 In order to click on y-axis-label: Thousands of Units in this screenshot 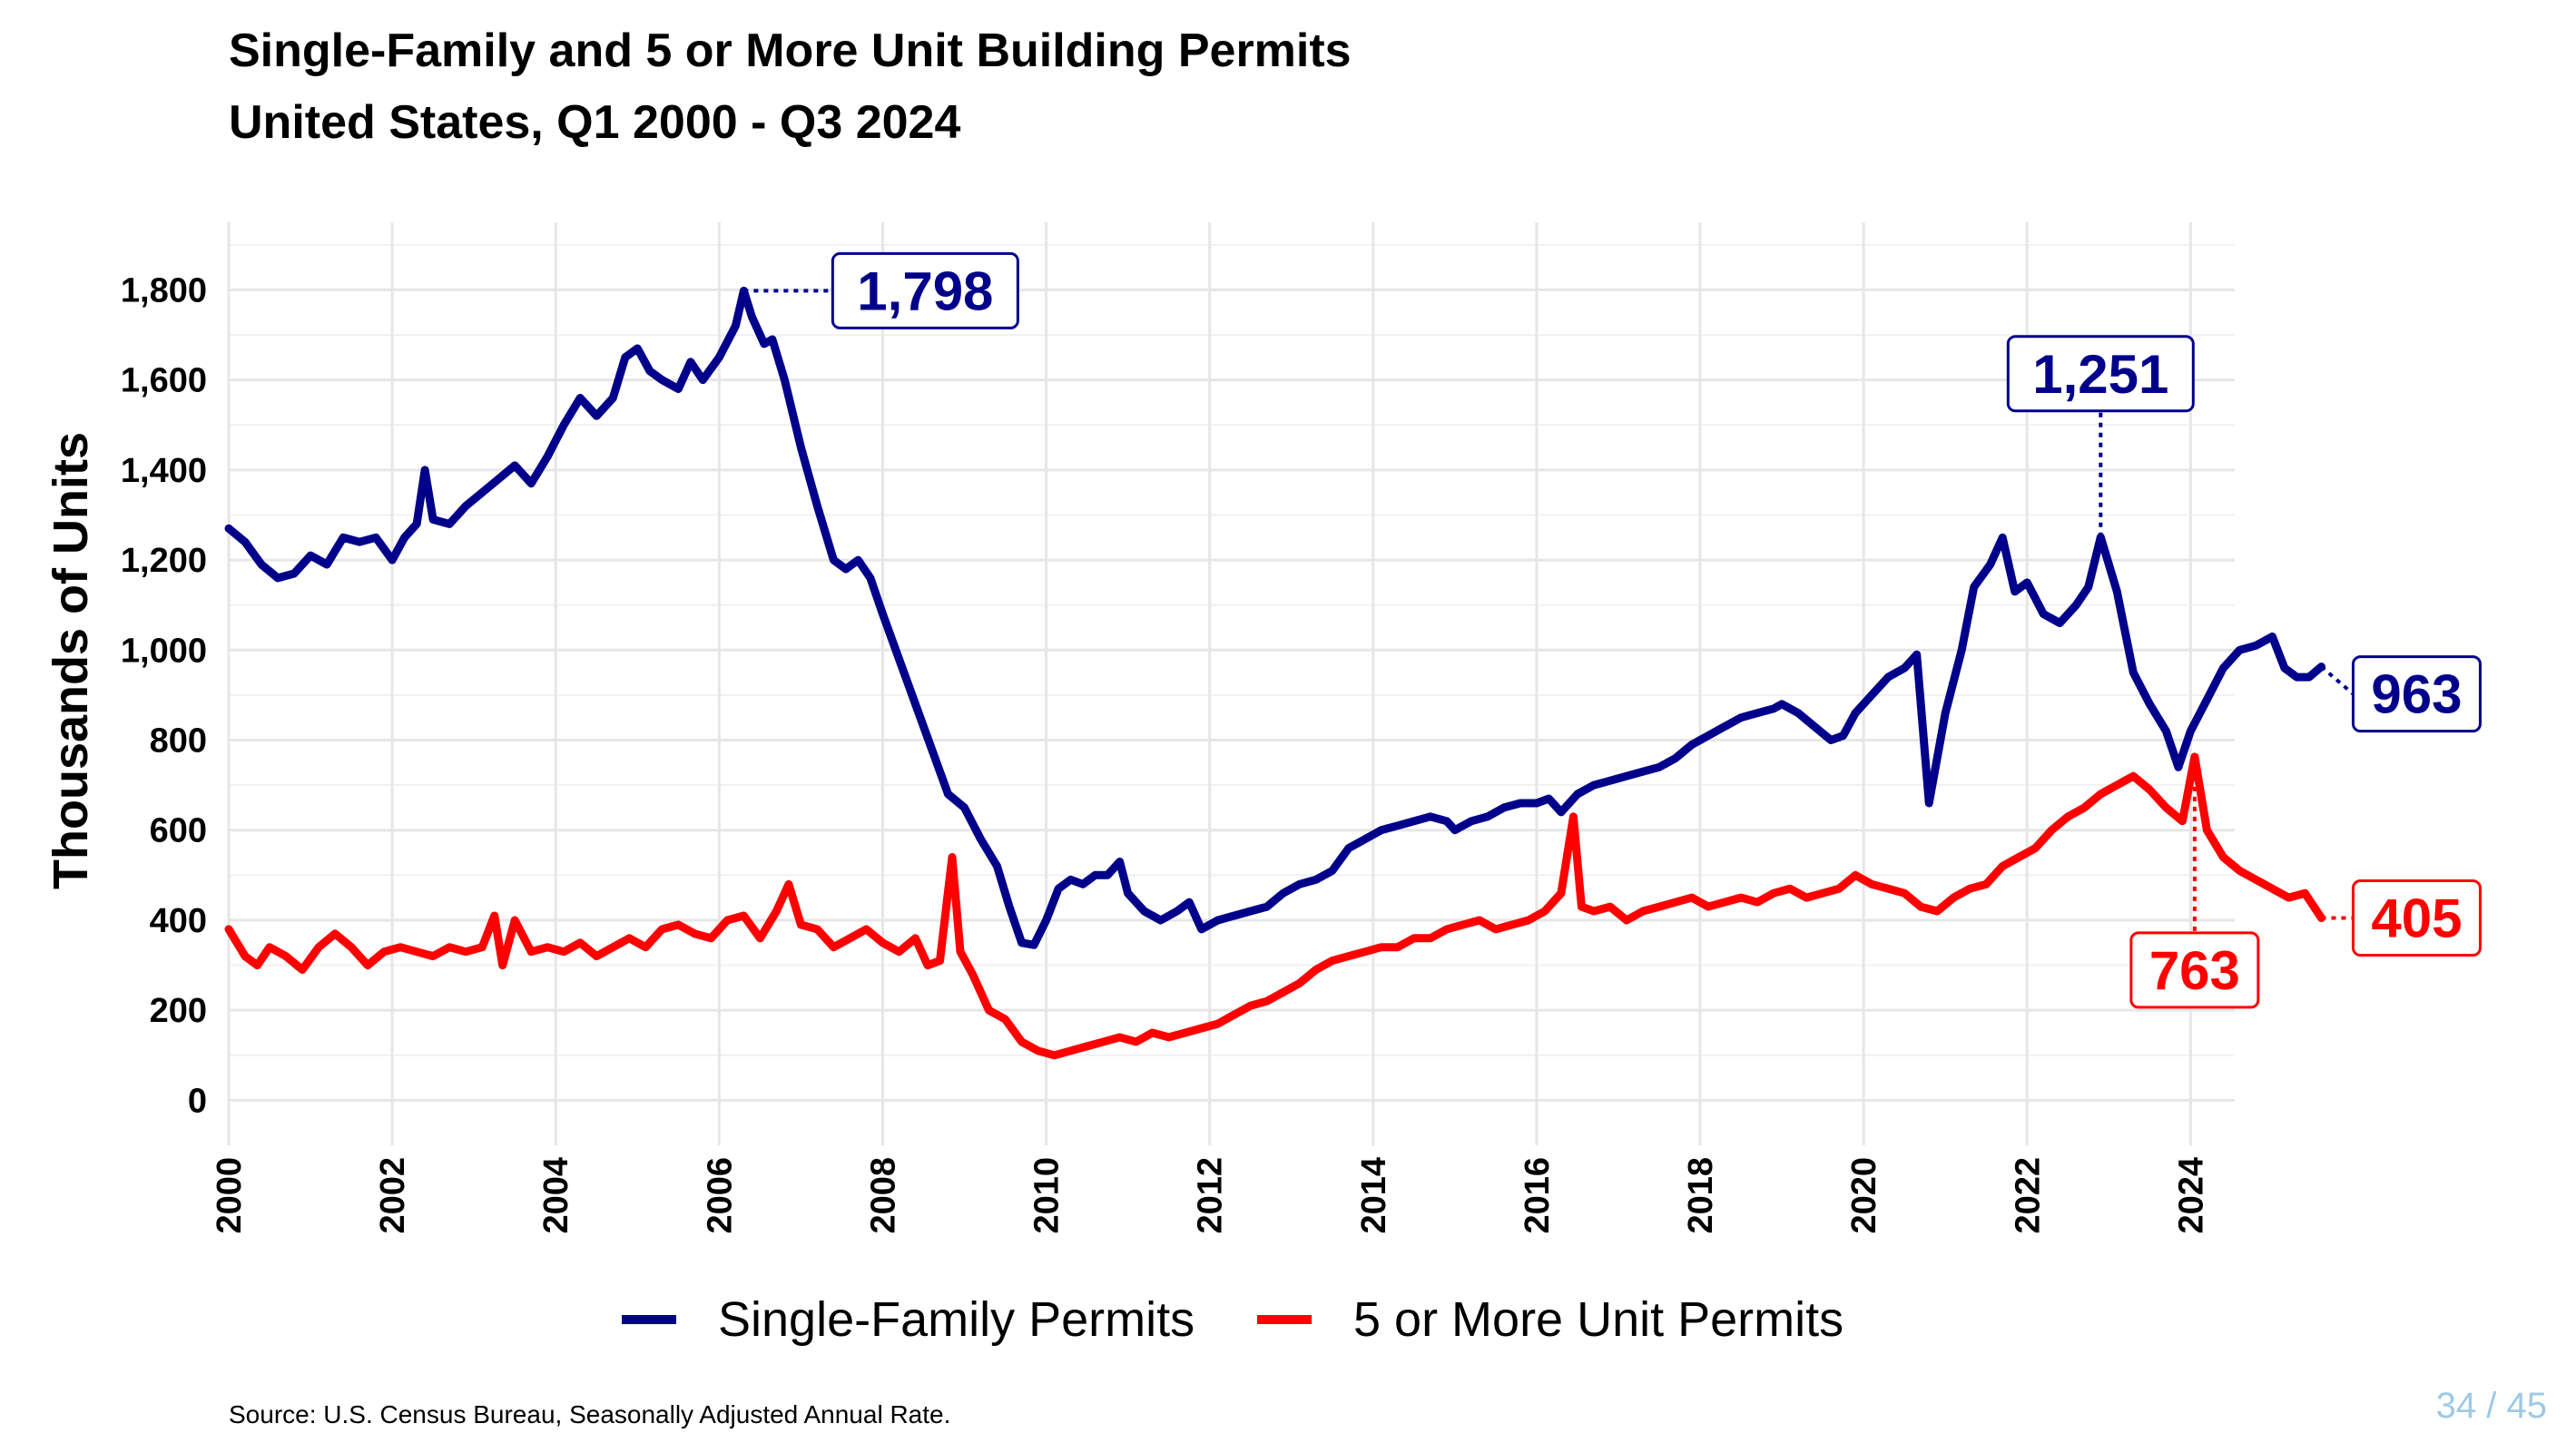, I will do `click(71, 660)`.